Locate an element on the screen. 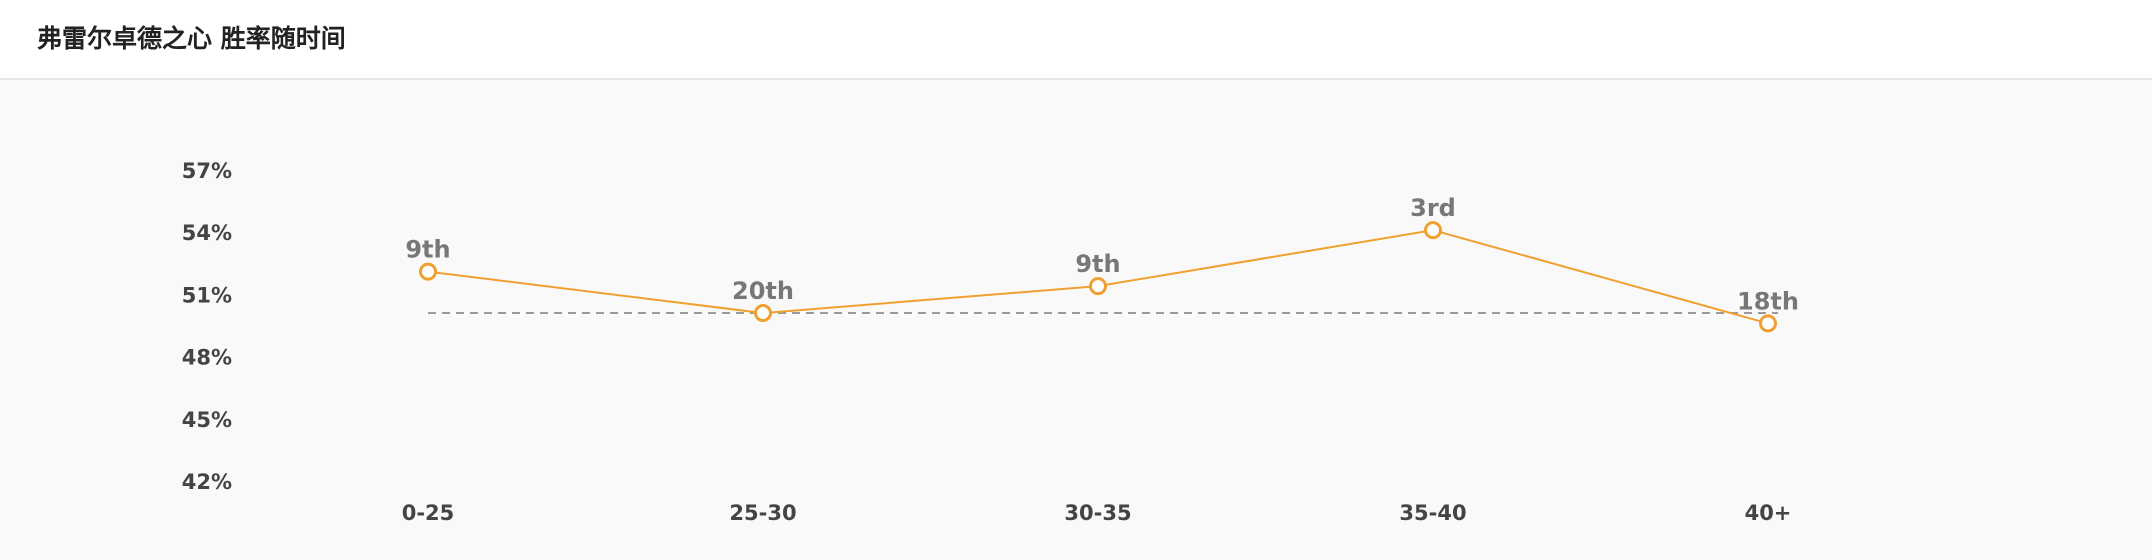  chart-title: 弗雷尔卓德之心 胜率随时间 is located at coordinates (191, 38).